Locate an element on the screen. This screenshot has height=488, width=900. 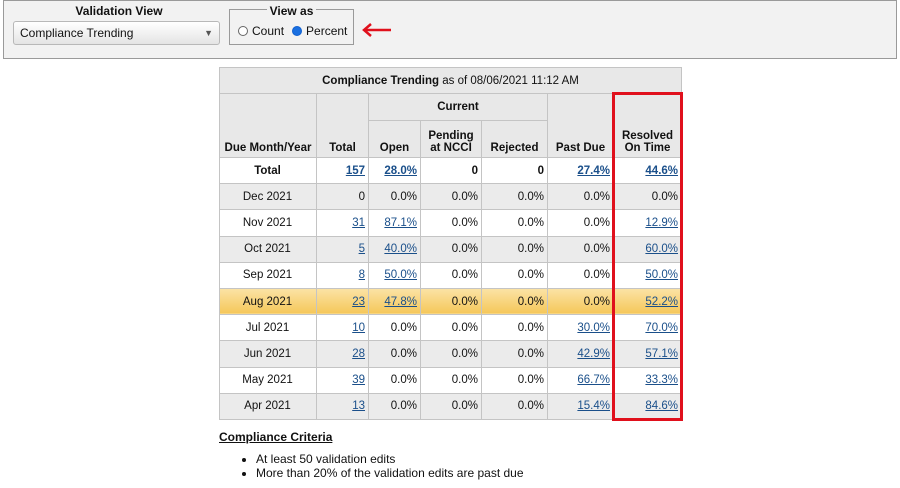
resolved-link: 50.0% is located at coordinates (662, 275).